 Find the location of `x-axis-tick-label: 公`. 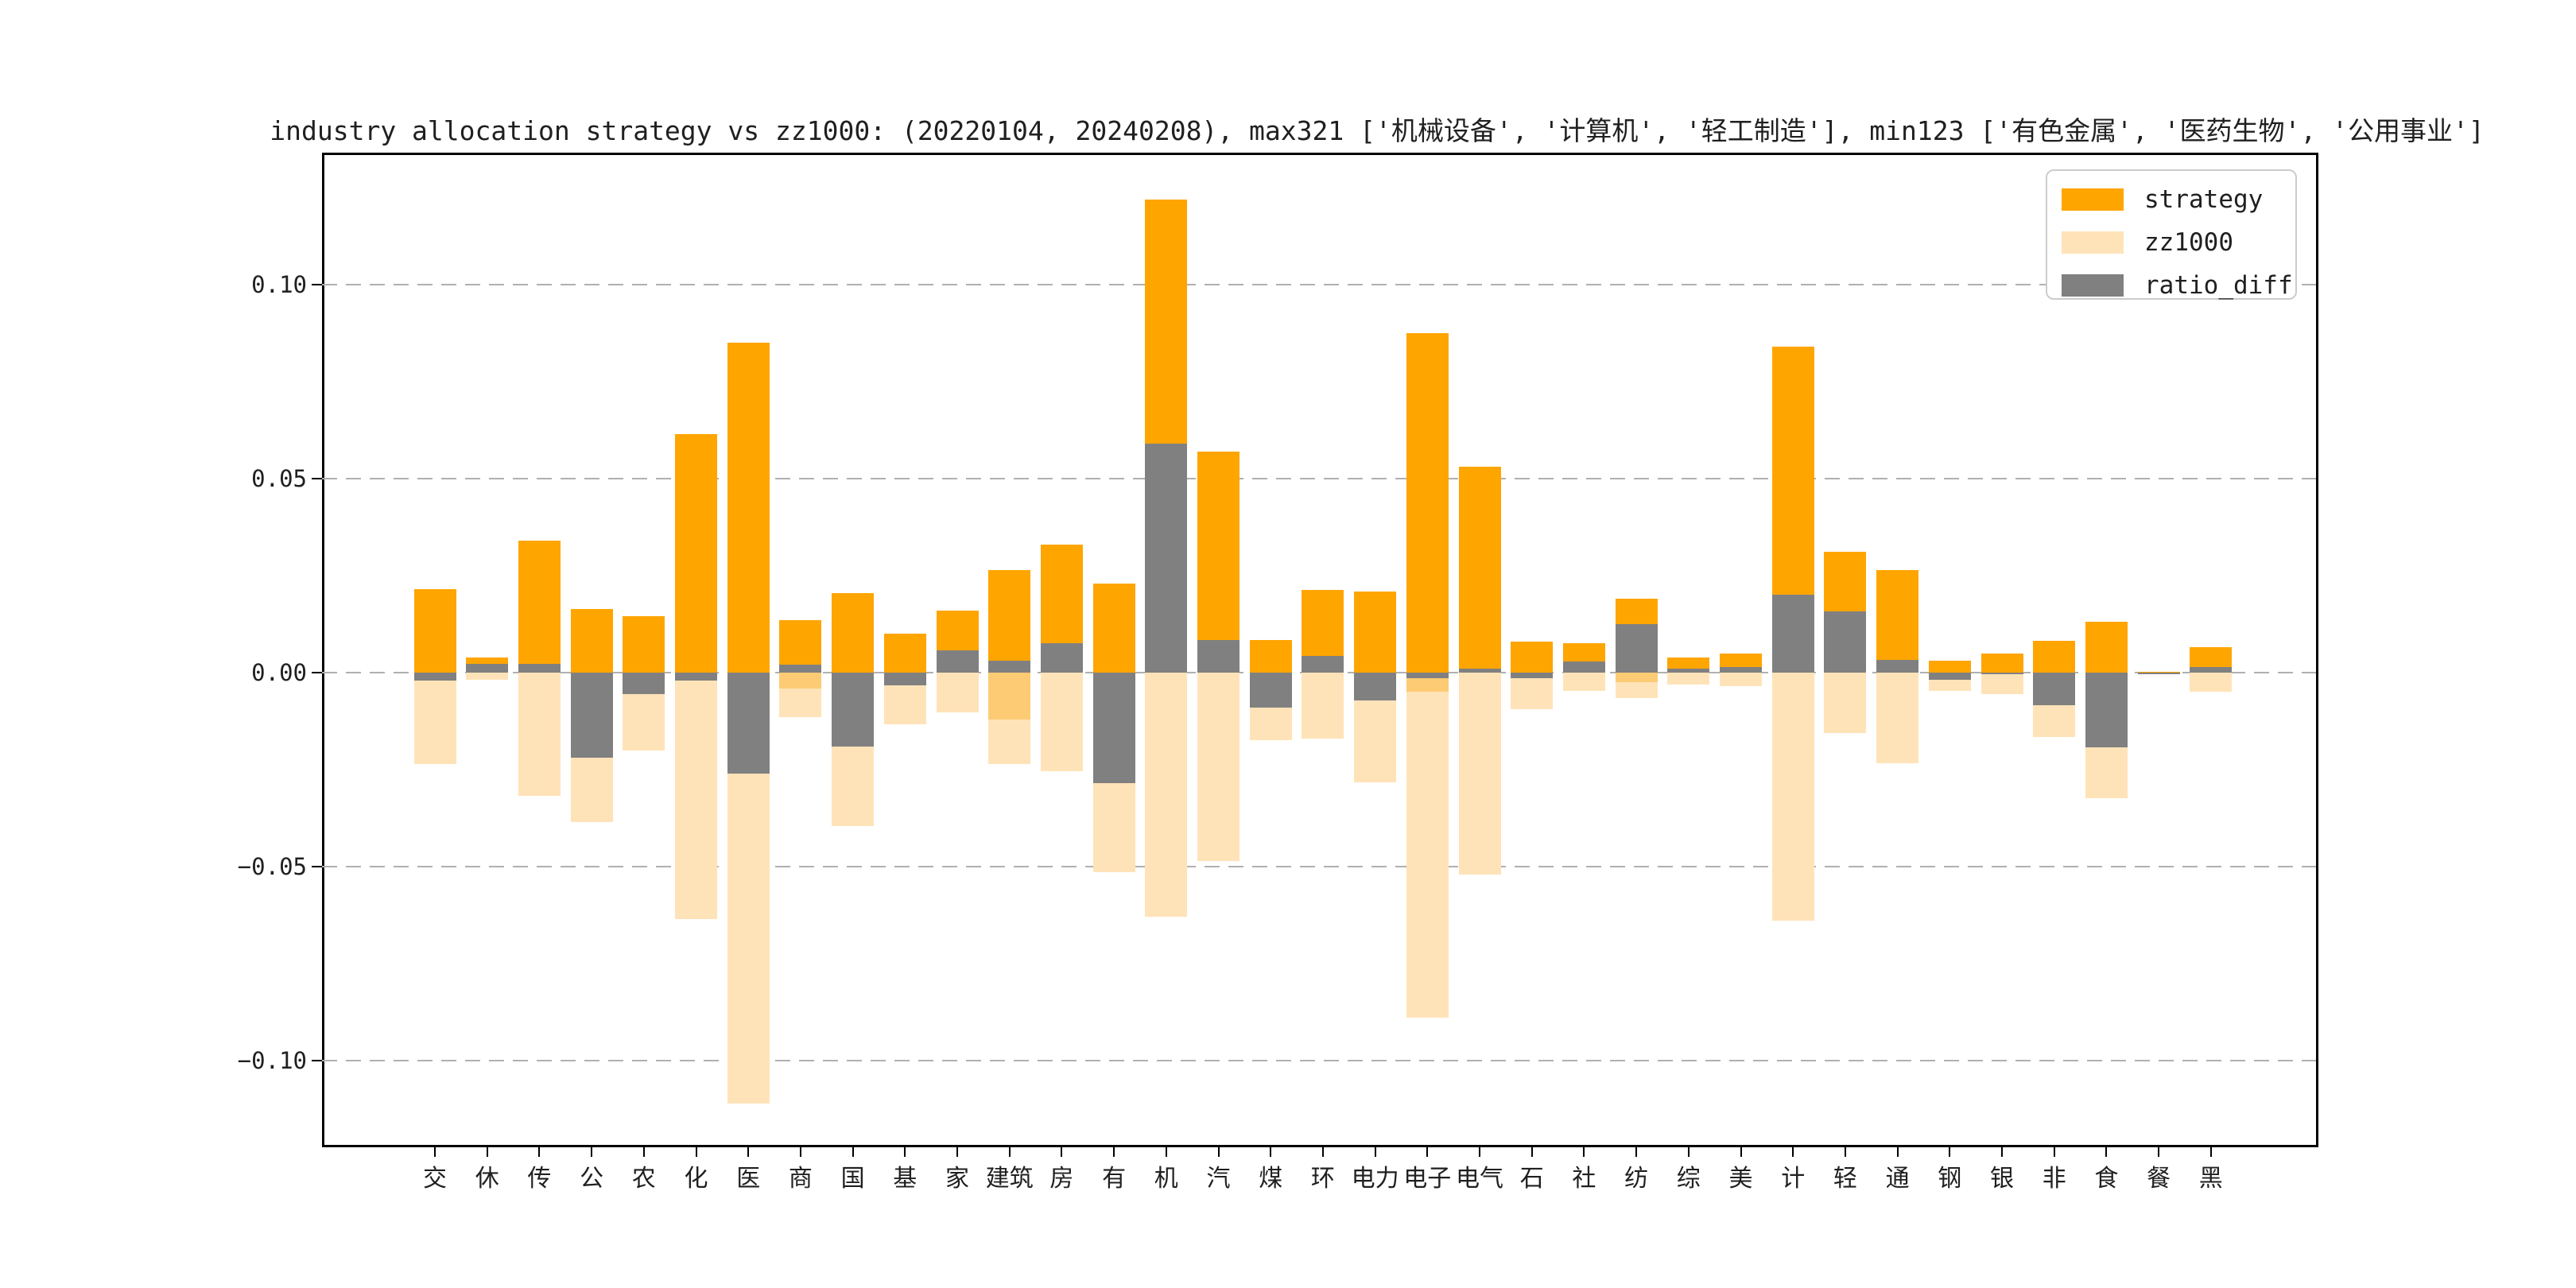

x-axis-tick-label: 公 is located at coordinates (592, 1179).